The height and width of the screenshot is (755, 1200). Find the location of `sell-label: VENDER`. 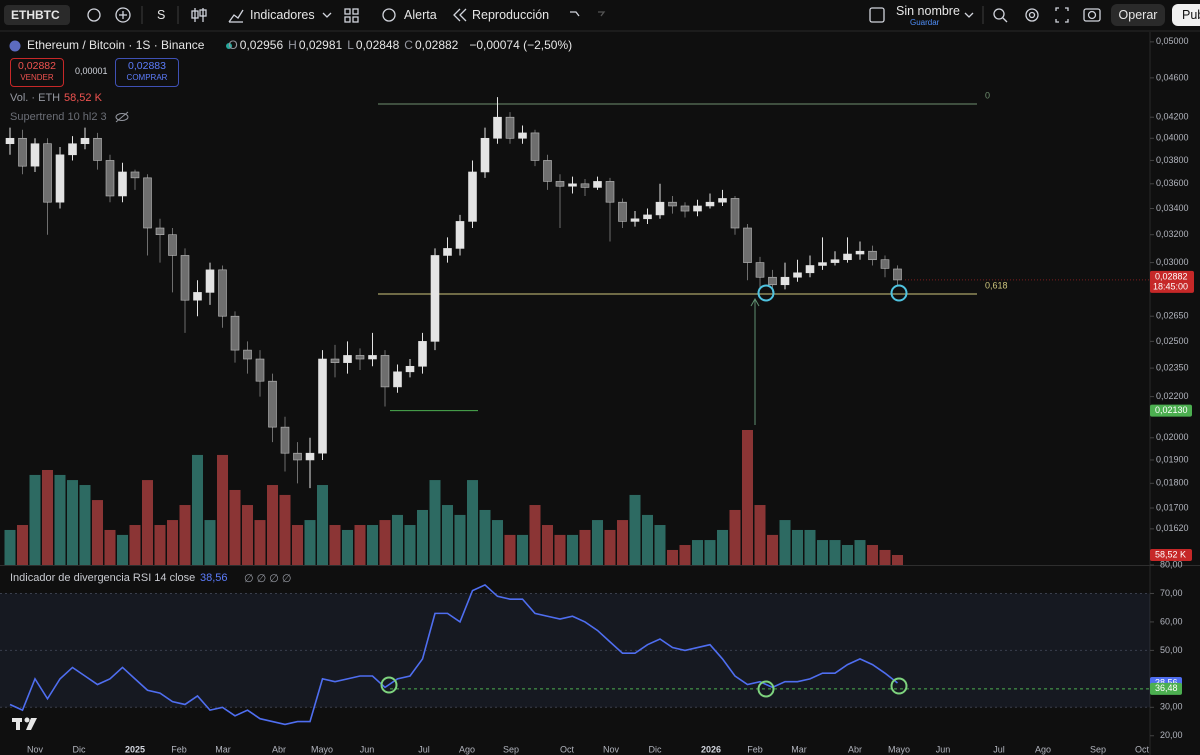

sell-label: VENDER is located at coordinates (37, 77).